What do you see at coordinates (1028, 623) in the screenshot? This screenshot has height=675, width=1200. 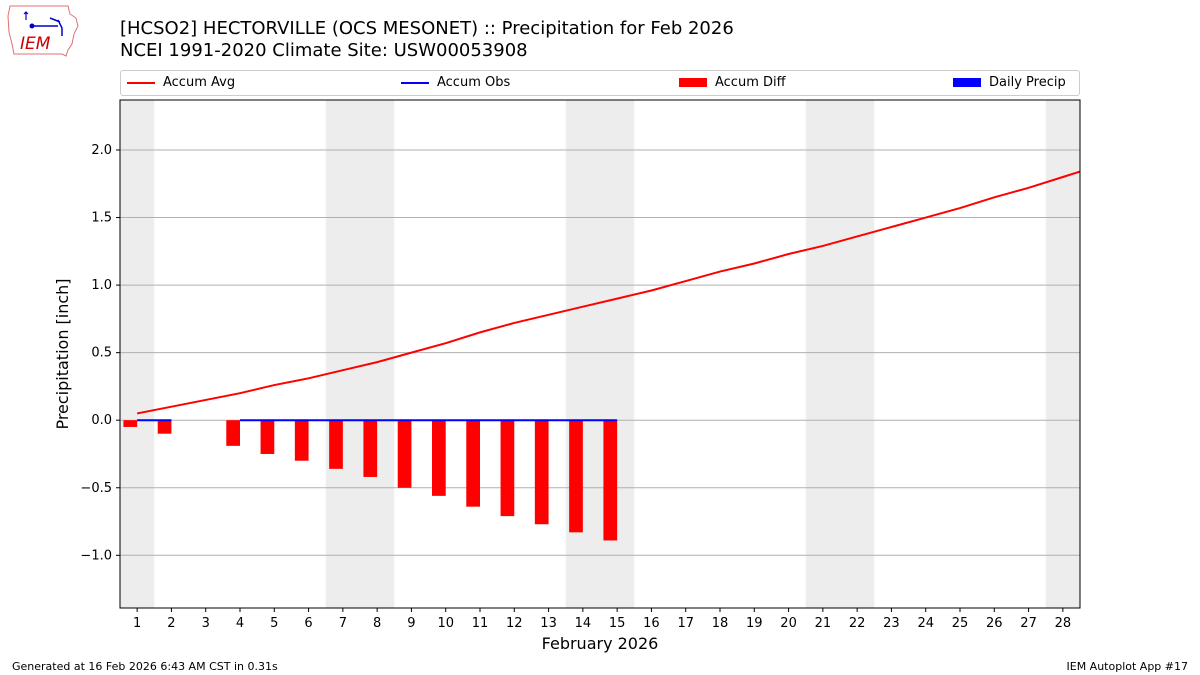 I see `x-tick-label: 27` at bounding box center [1028, 623].